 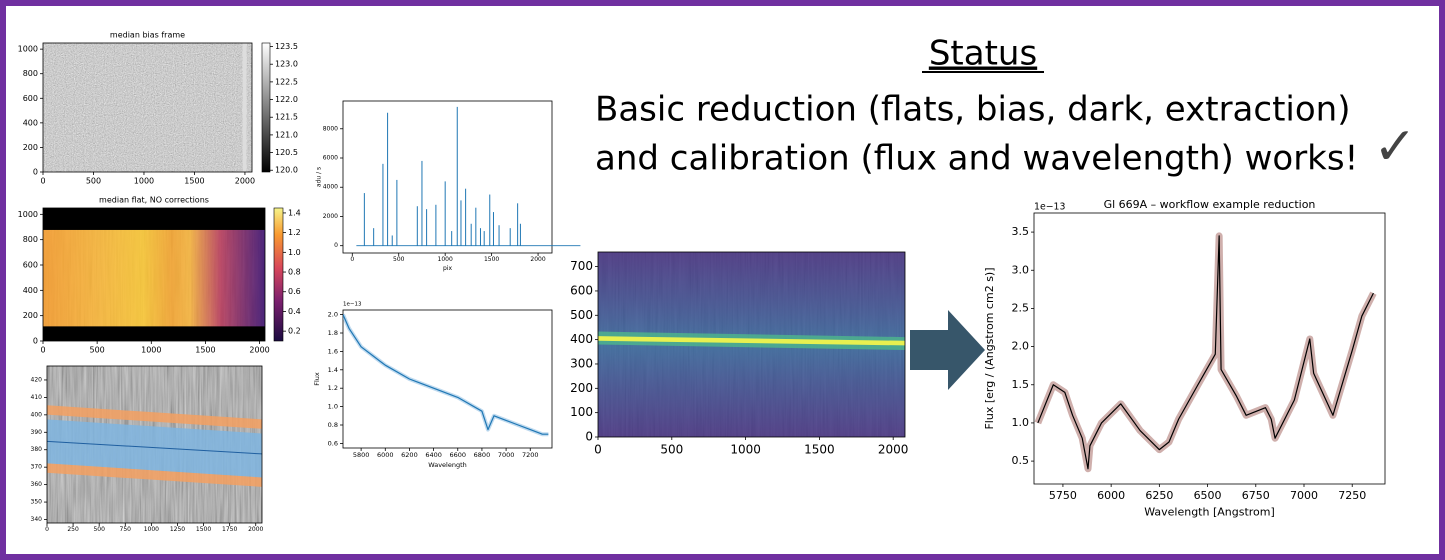 What do you see at coordinates (482, 455) in the screenshot?
I see `x-tick-label: 6800` at bounding box center [482, 455].